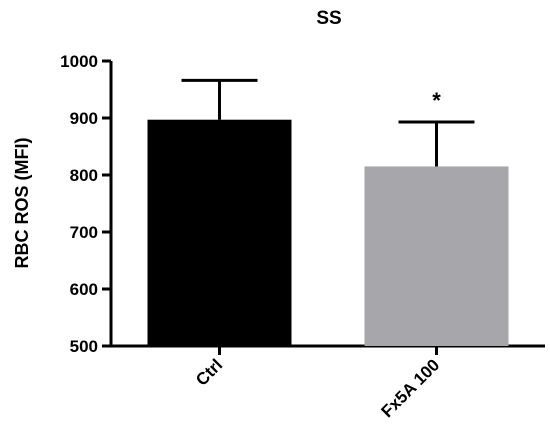 This screenshot has height=445, width=550. What do you see at coordinates (436, 100) in the screenshot?
I see `significance-marker: *` at bounding box center [436, 100].